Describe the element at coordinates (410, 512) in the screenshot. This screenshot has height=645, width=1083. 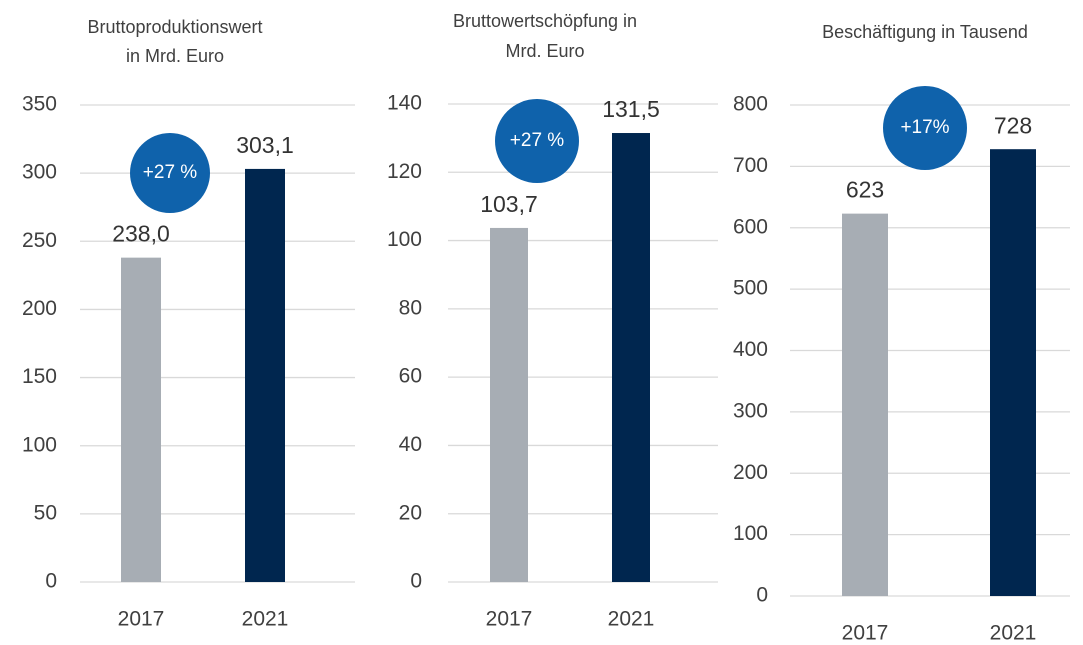
I see `y-tick-label: 20` at that location.